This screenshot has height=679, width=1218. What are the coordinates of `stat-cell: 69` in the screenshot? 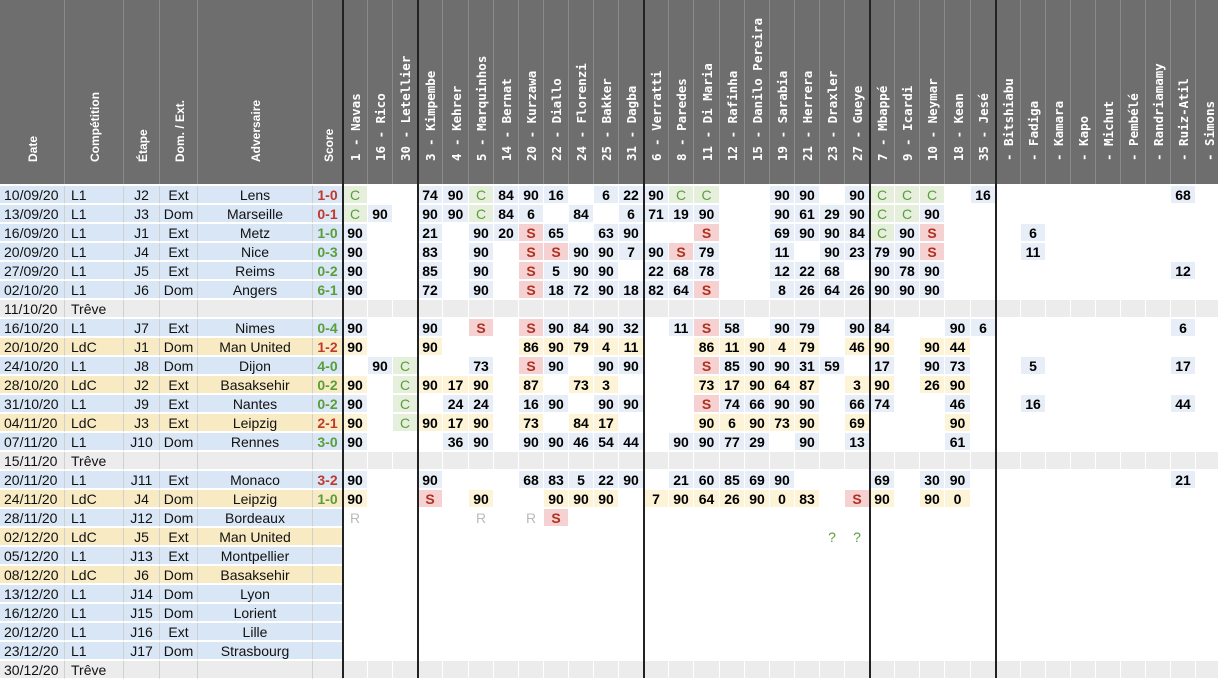 It's located at (782, 233).